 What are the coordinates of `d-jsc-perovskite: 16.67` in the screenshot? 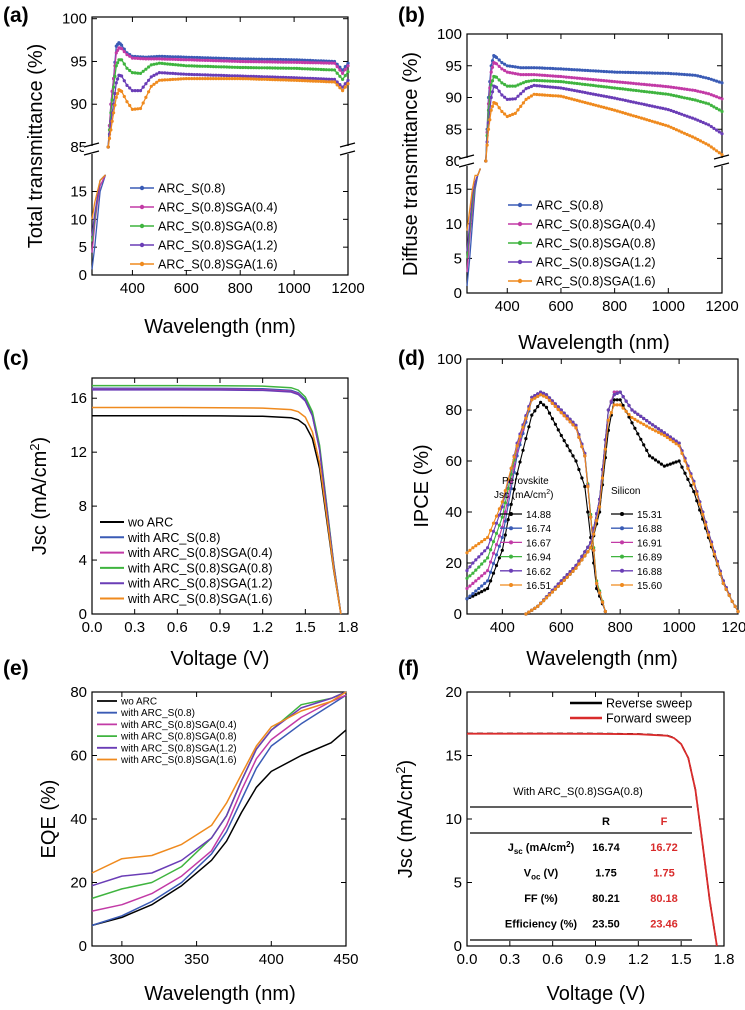 It's located at (538, 543).